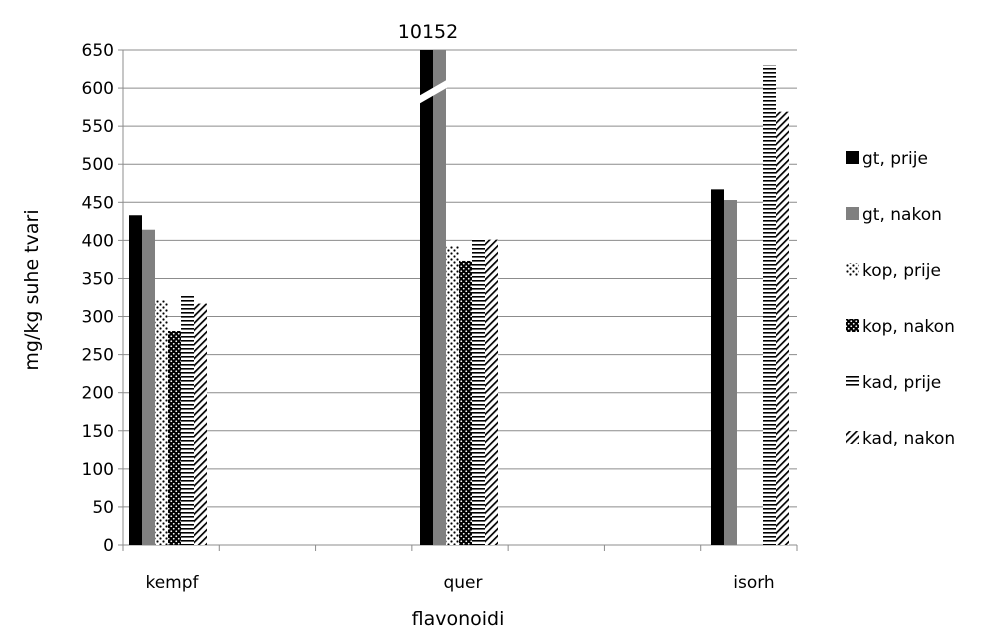  What do you see at coordinates (98, 470) in the screenshot?
I see `y-tick-label: 100` at bounding box center [98, 470].